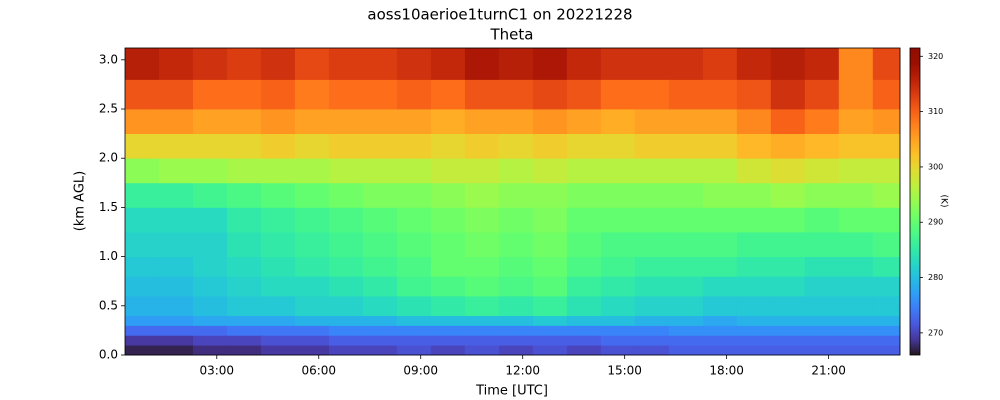 The width and height of the screenshot is (1000, 400). I want to click on colorbar-tick-label: 310, so click(935, 111).